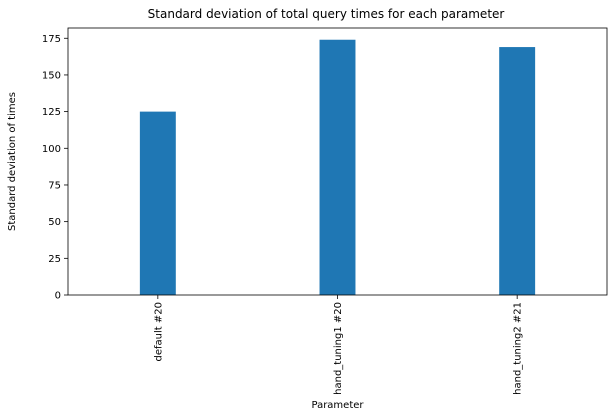 This screenshot has height=420, width=612. What do you see at coordinates (12, 161) in the screenshot?
I see `y-axis-label: Standard deviation of times` at bounding box center [12, 161].